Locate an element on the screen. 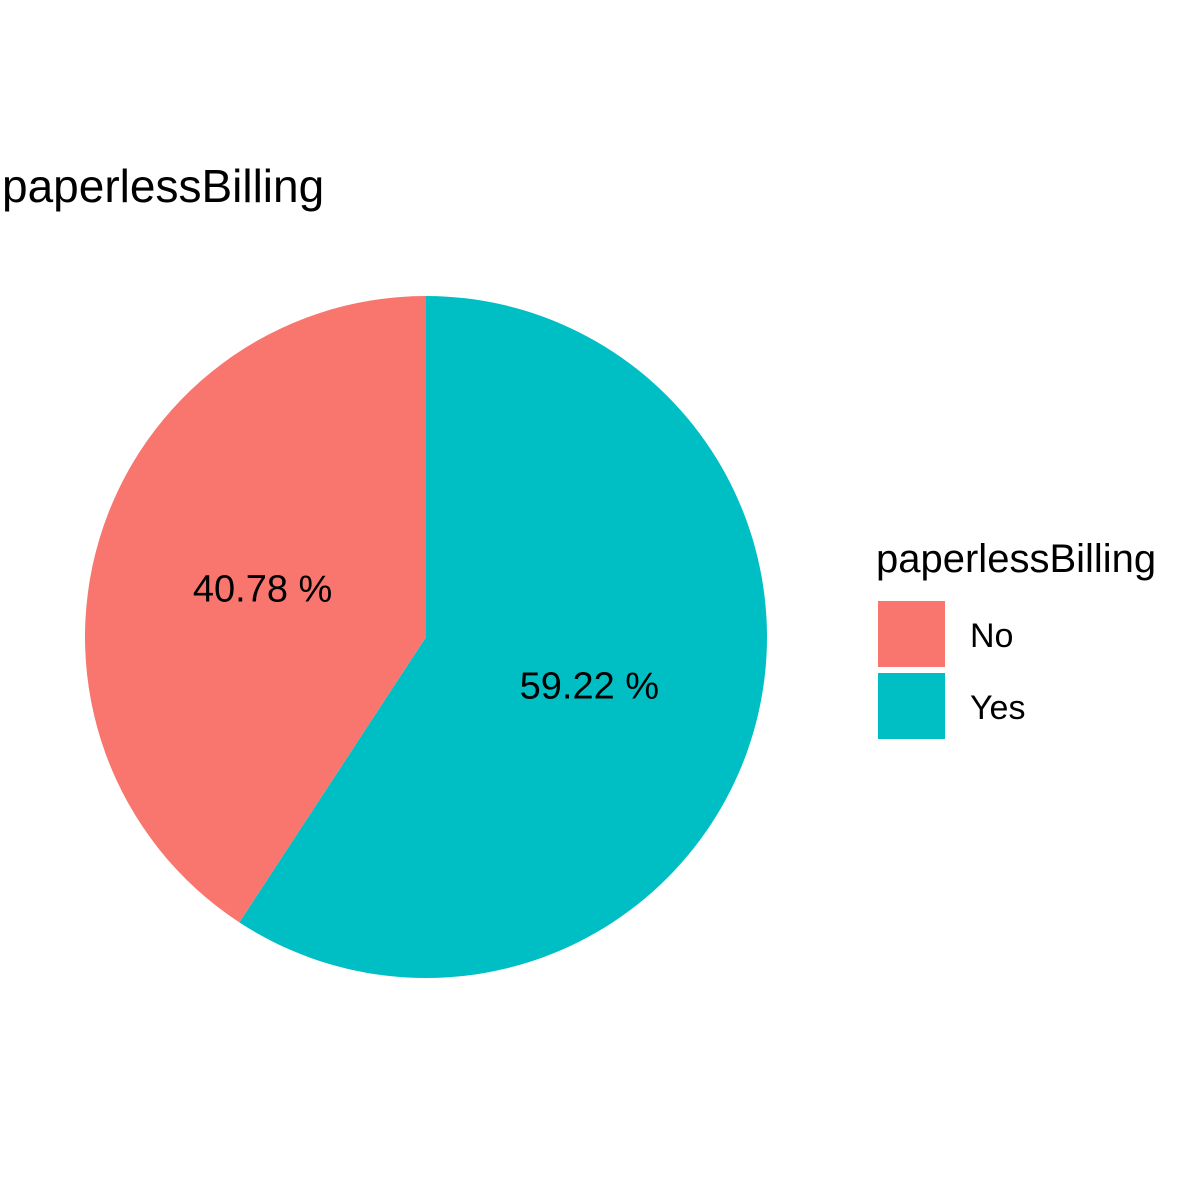  legend-key-yes is located at coordinates (911, 706).